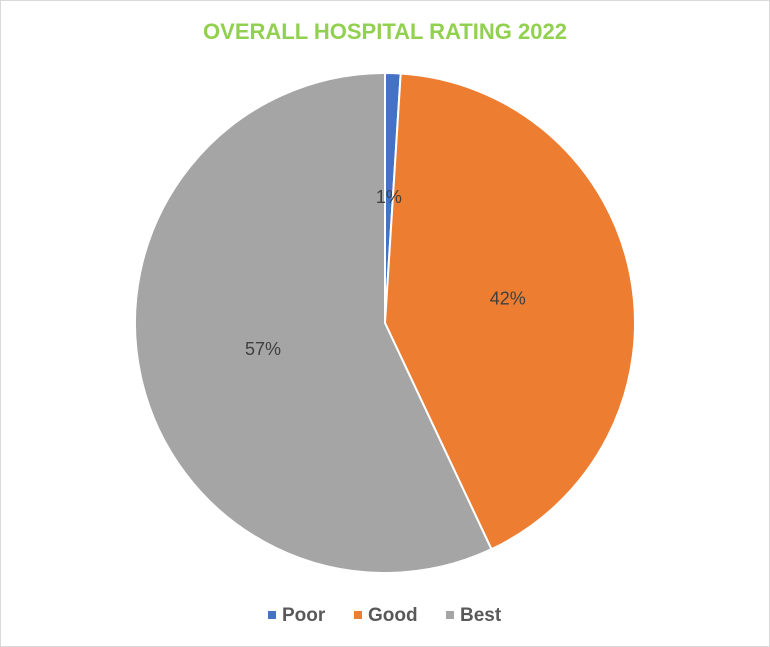 This screenshot has height=647, width=770. I want to click on legend-label: Good, so click(393, 615).